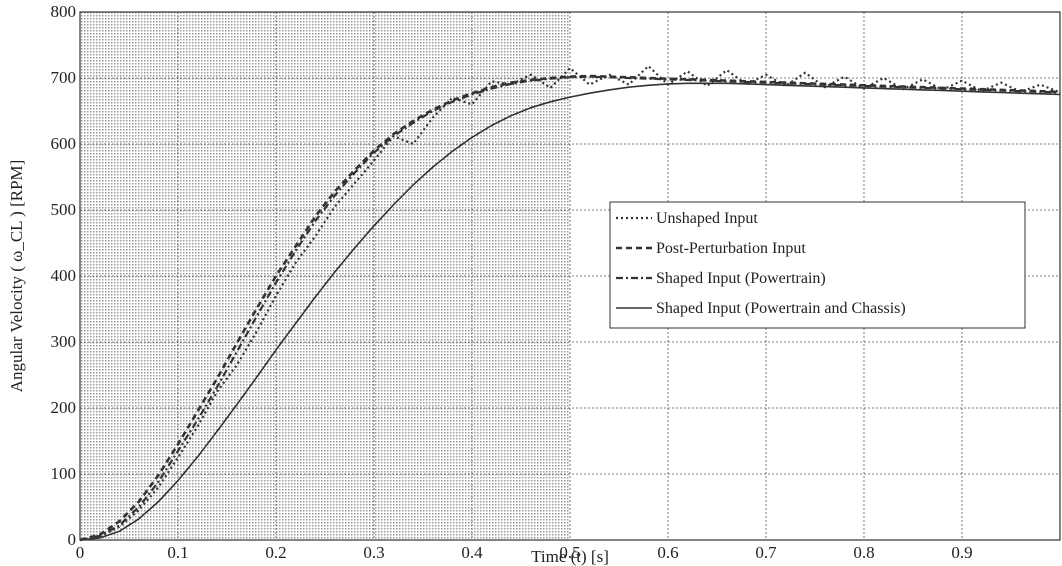  What do you see at coordinates (961, 552) in the screenshot?
I see `x-tick-label: 0.9` at bounding box center [961, 552].